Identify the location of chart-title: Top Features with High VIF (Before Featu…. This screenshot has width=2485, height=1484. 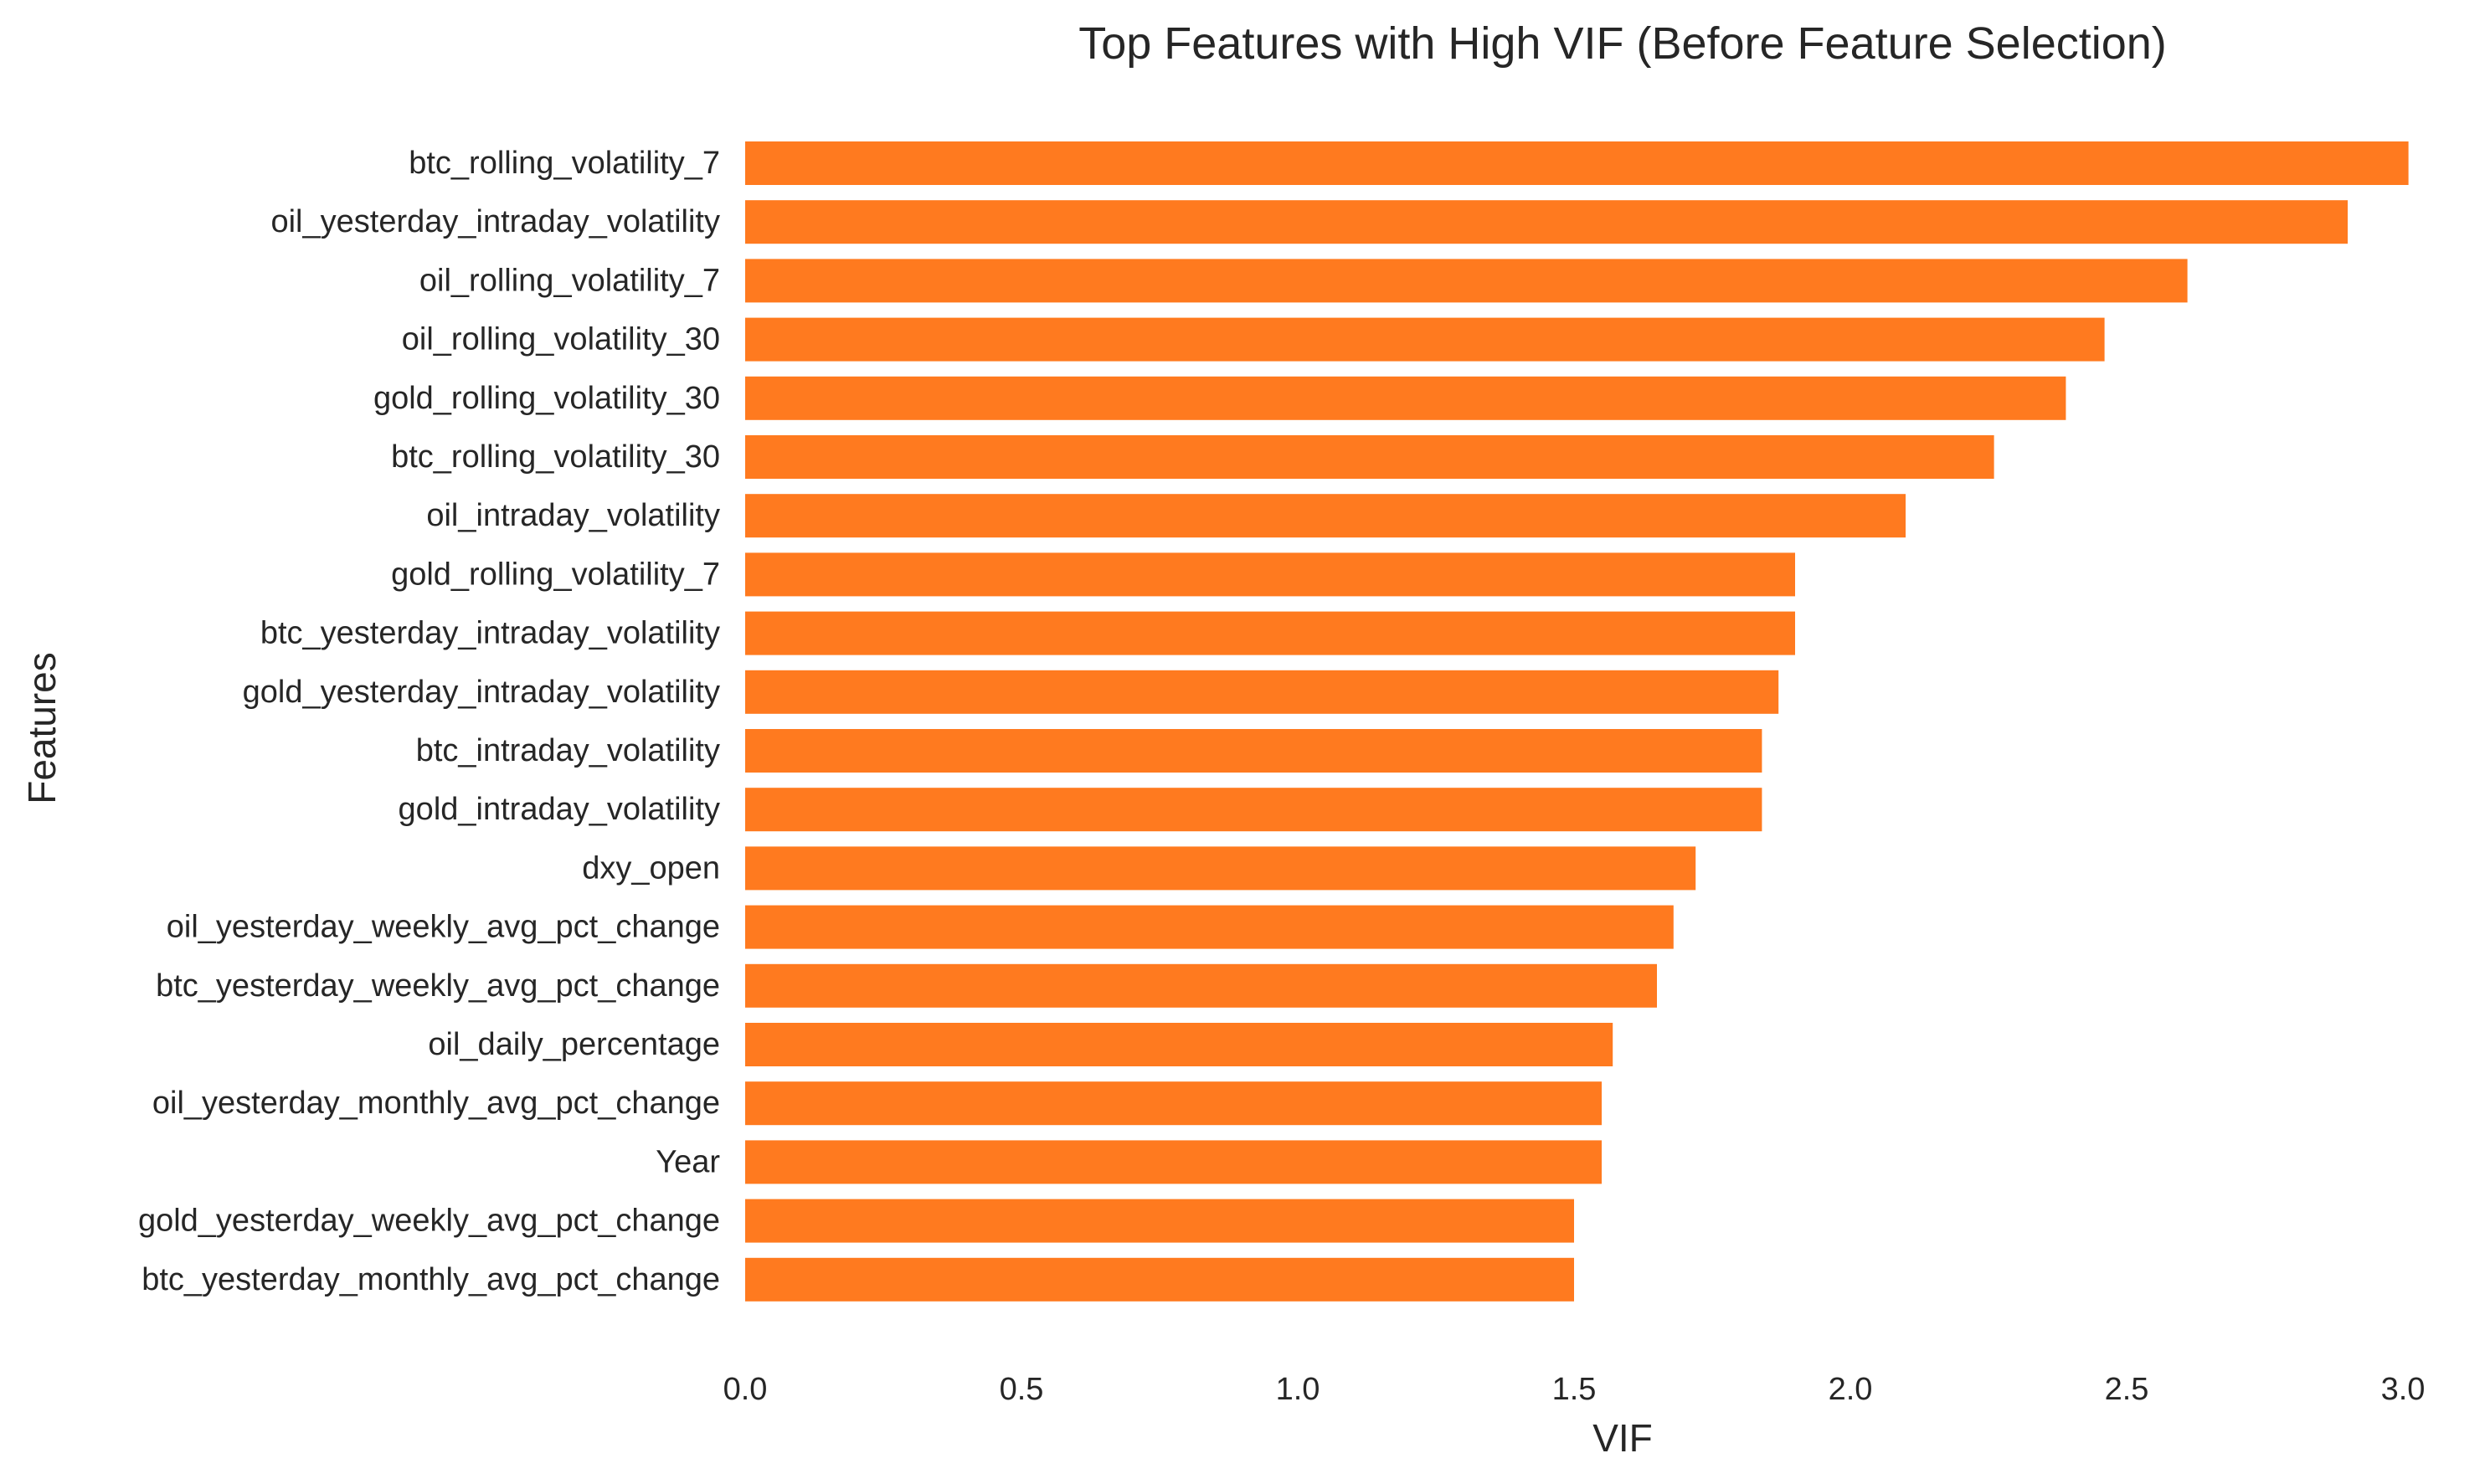
(1622, 43).